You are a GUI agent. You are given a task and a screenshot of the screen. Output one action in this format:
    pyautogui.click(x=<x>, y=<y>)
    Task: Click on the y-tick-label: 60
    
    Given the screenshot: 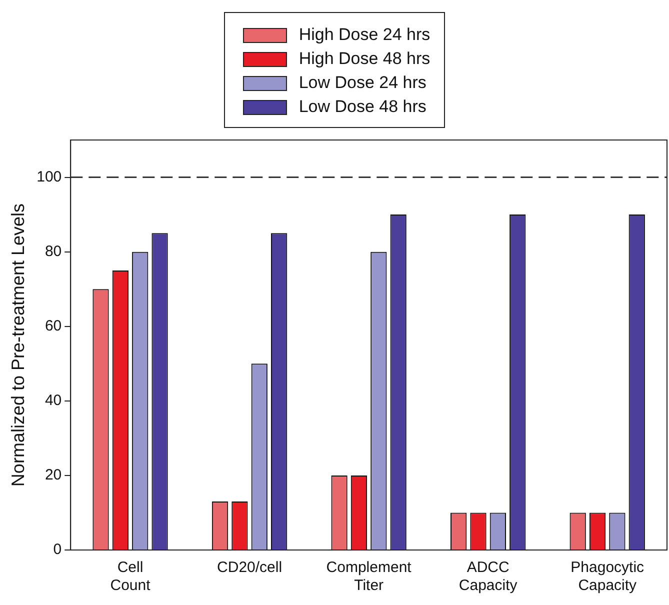 What is the action you would take?
    pyautogui.click(x=53, y=326)
    